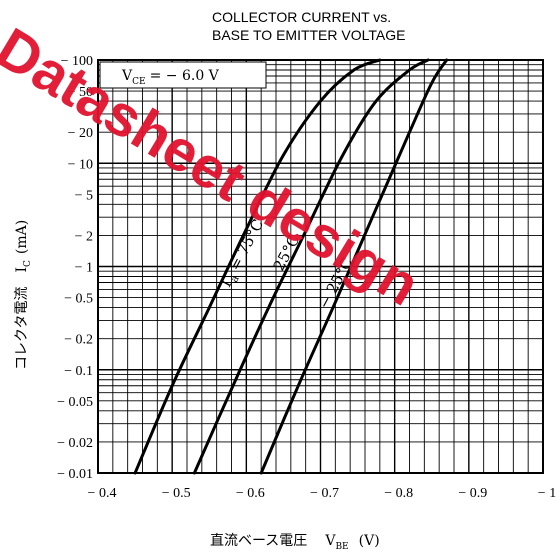  I want to click on condition-box: VCE = − 6.0 V, so click(183, 75).